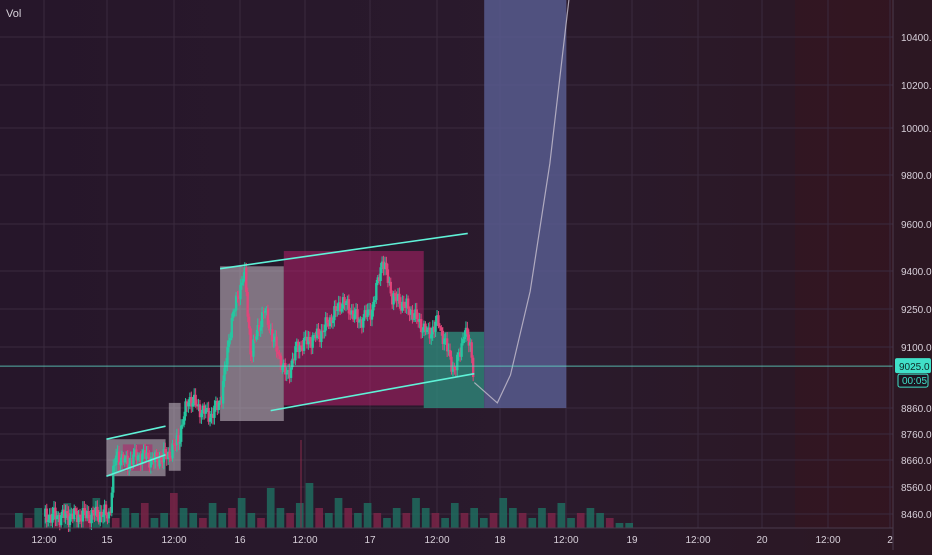 The image size is (932, 555). I want to click on price-axis-label: 9800.0, so click(916, 176).